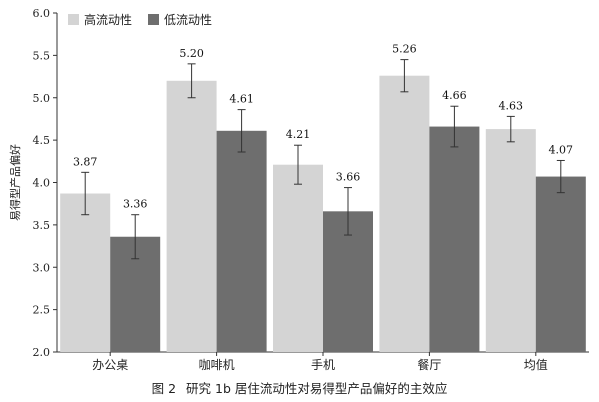 The image size is (599, 402). Describe the element at coordinates (217, 364) in the screenshot. I see `x-tick-label: 咖啡机` at that location.